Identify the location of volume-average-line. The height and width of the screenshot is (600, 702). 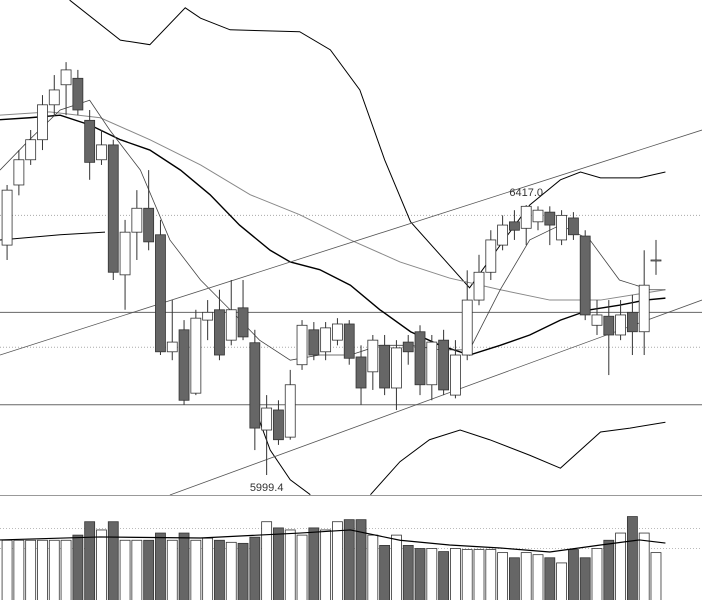
(333, 541).